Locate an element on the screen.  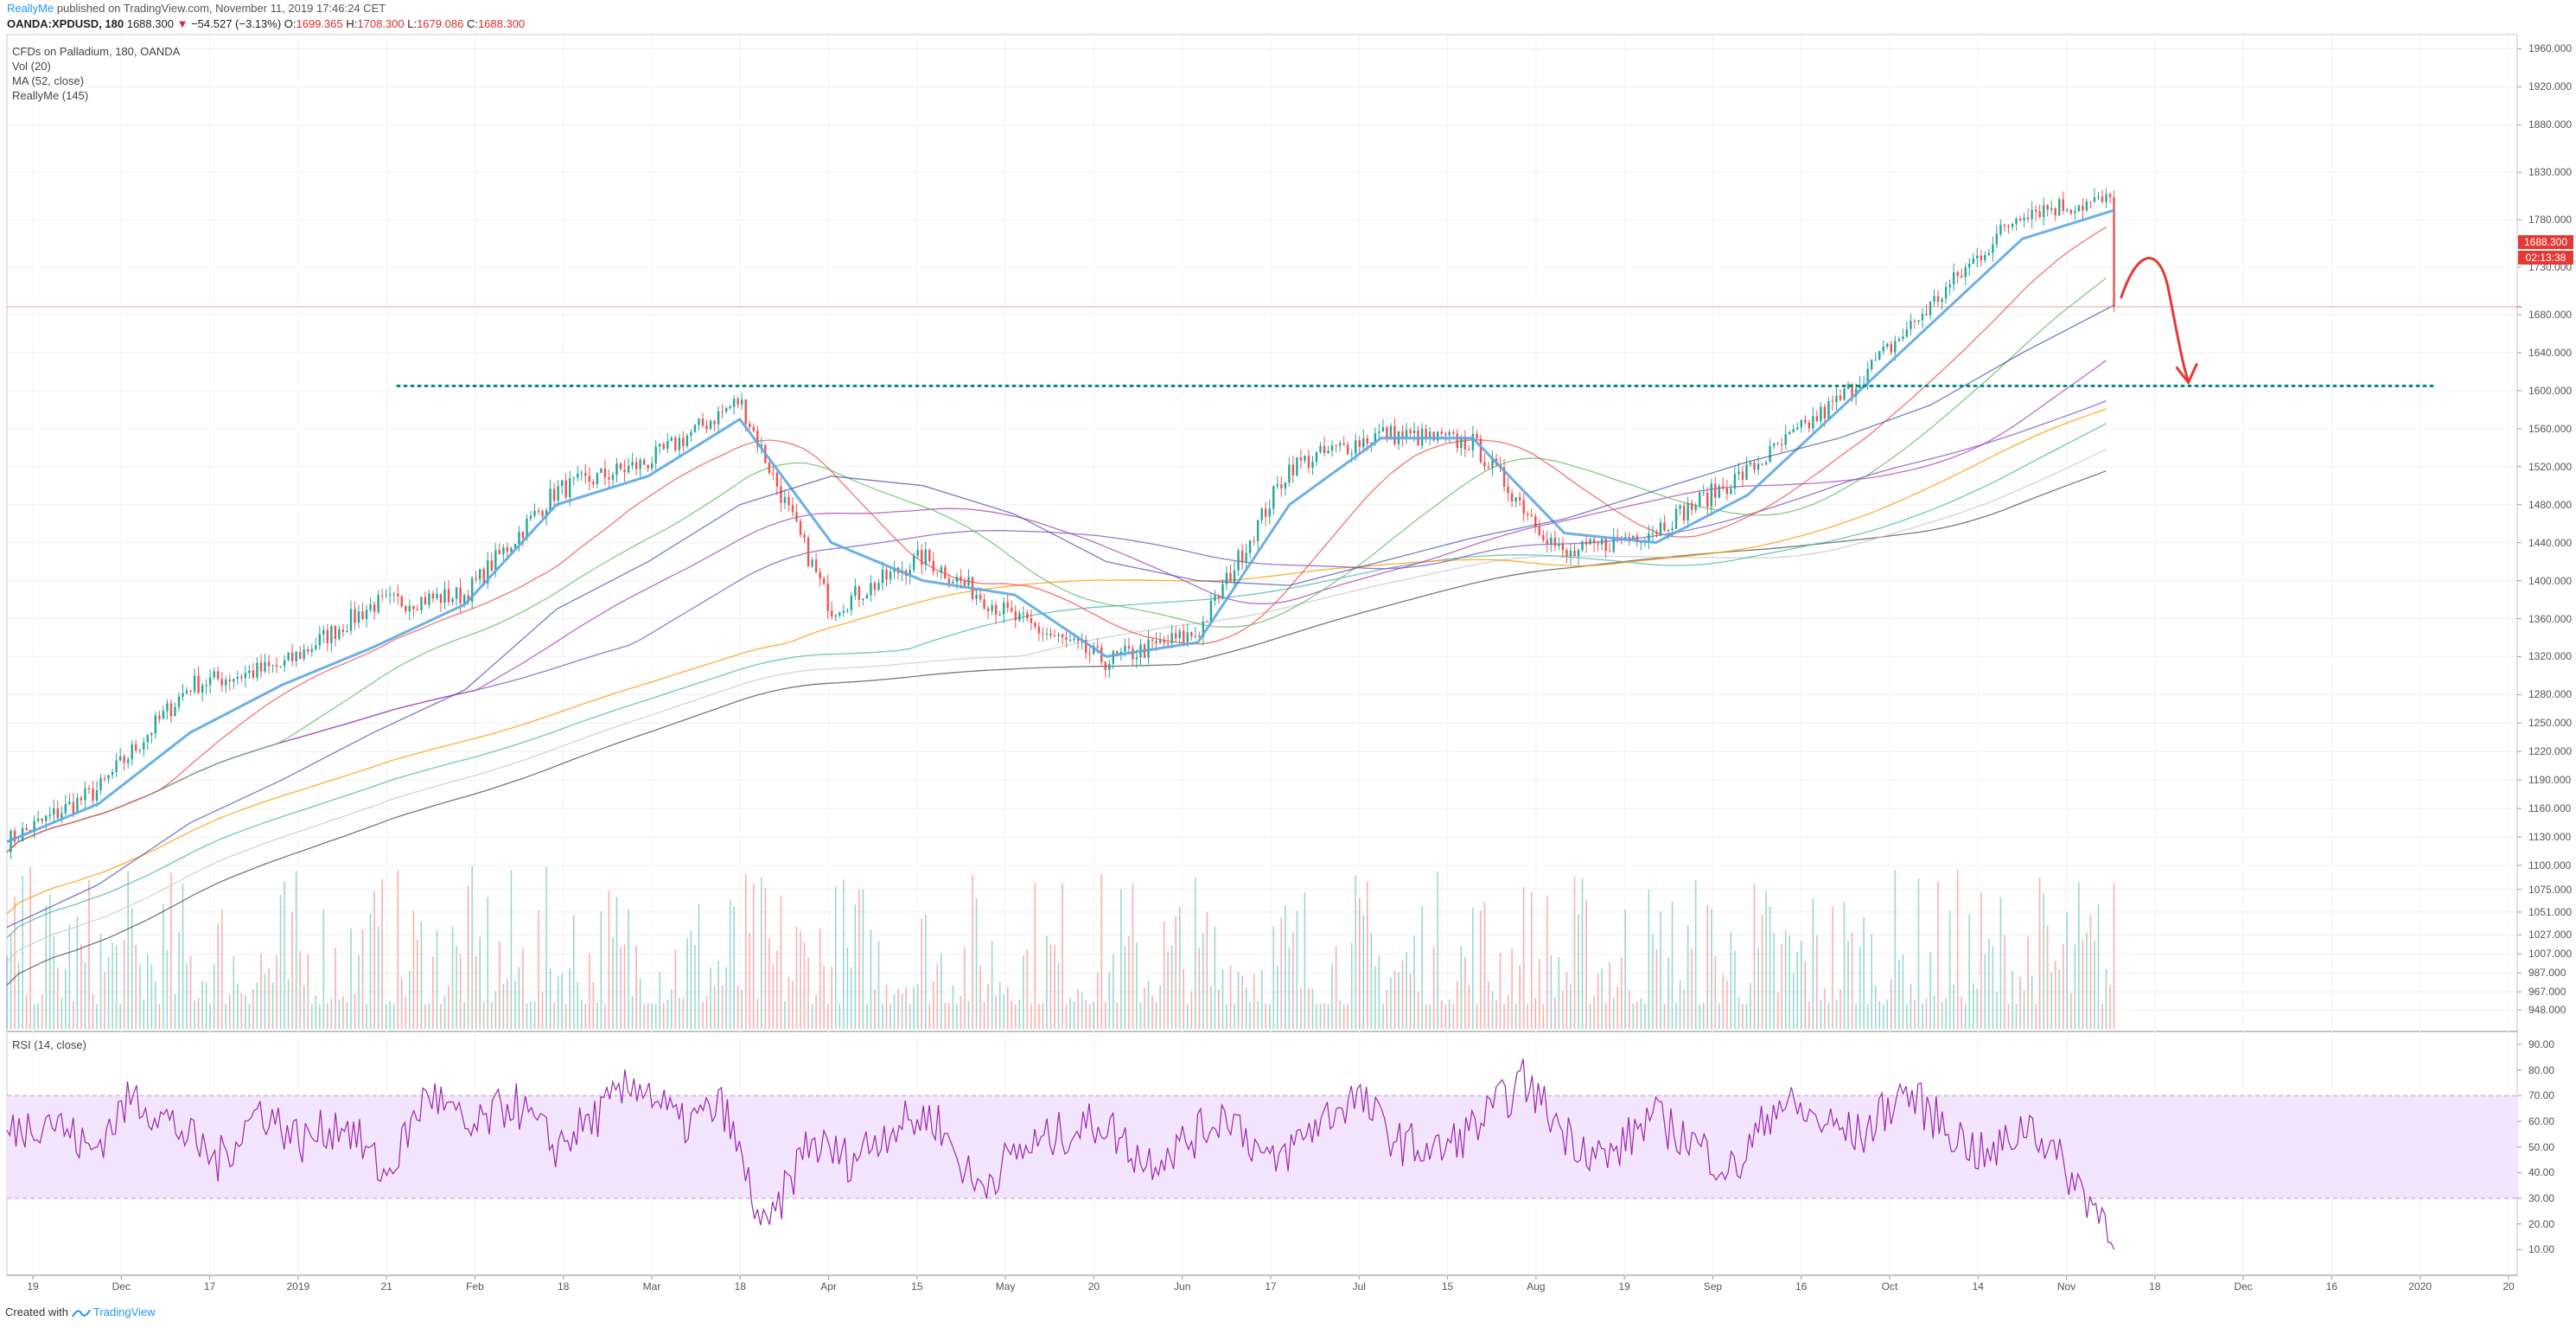
legend-ma: MA (52, close) is located at coordinates (48, 80).